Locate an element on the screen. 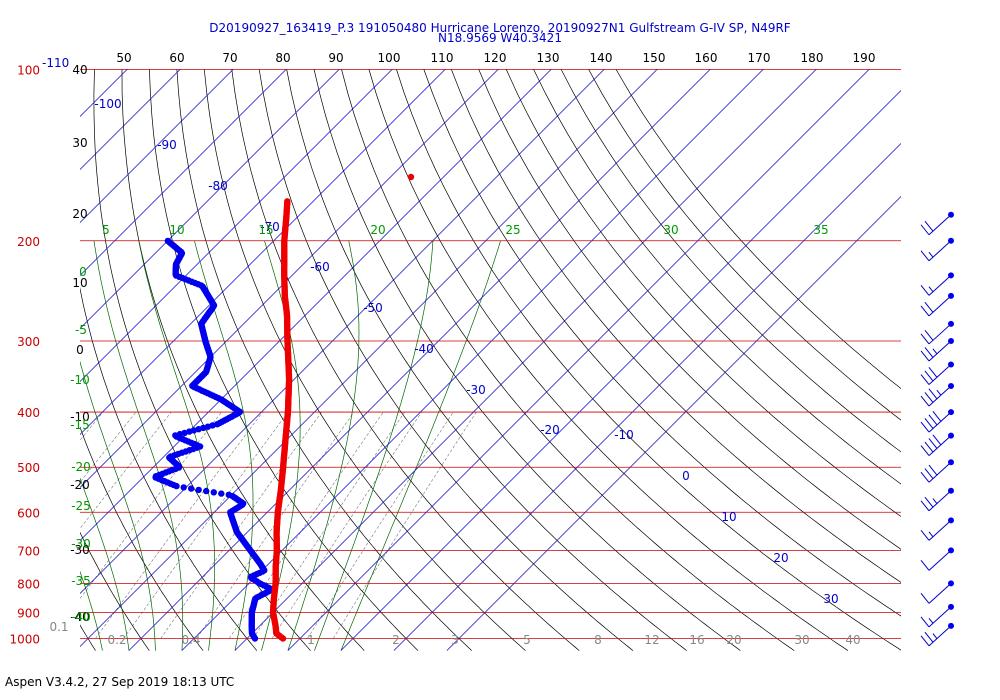  mixing-ratio-label: 3 is located at coordinates (455, 640).